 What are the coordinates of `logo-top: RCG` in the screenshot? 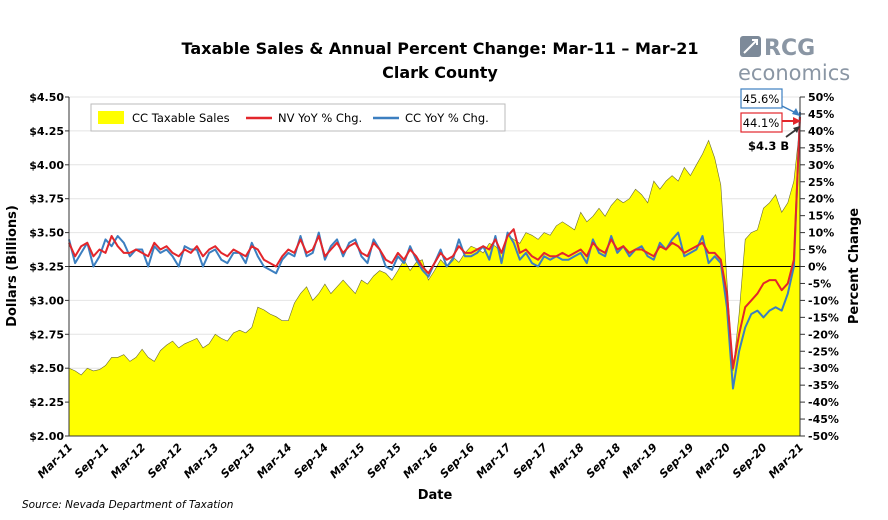 It's located at (789, 48).